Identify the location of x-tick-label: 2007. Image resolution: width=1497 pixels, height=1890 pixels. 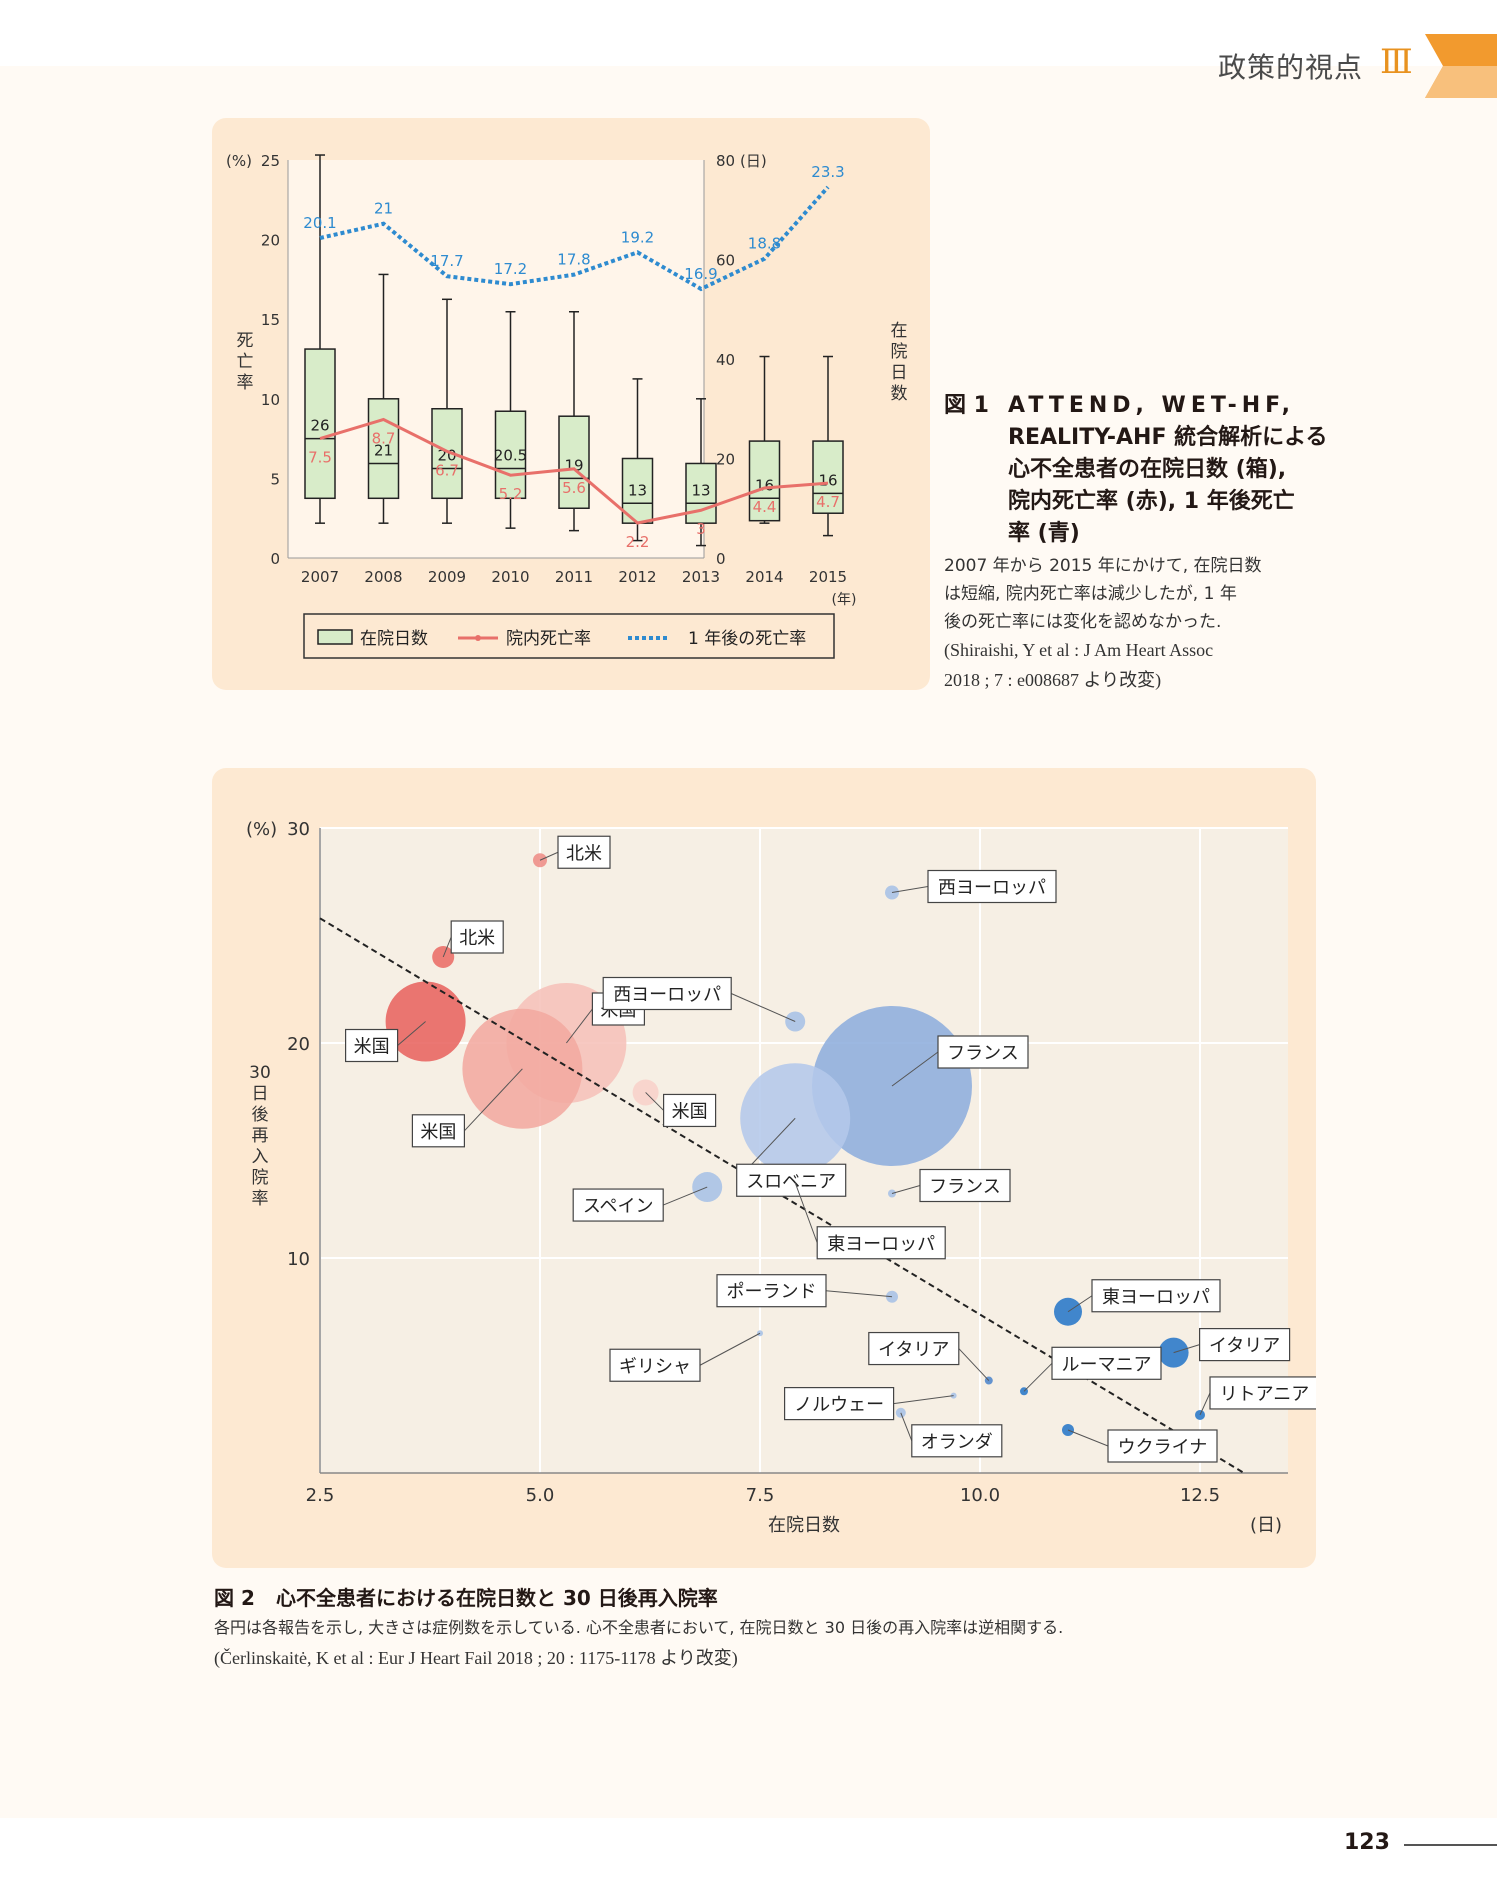
(320, 577).